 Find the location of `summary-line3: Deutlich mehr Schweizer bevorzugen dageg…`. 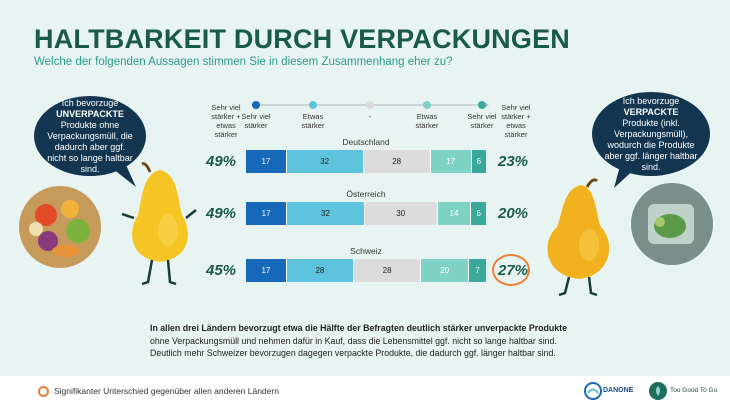

summary-line3: Deutlich mehr Schweizer bevorzugen dageg… is located at coordinates (353, 353).